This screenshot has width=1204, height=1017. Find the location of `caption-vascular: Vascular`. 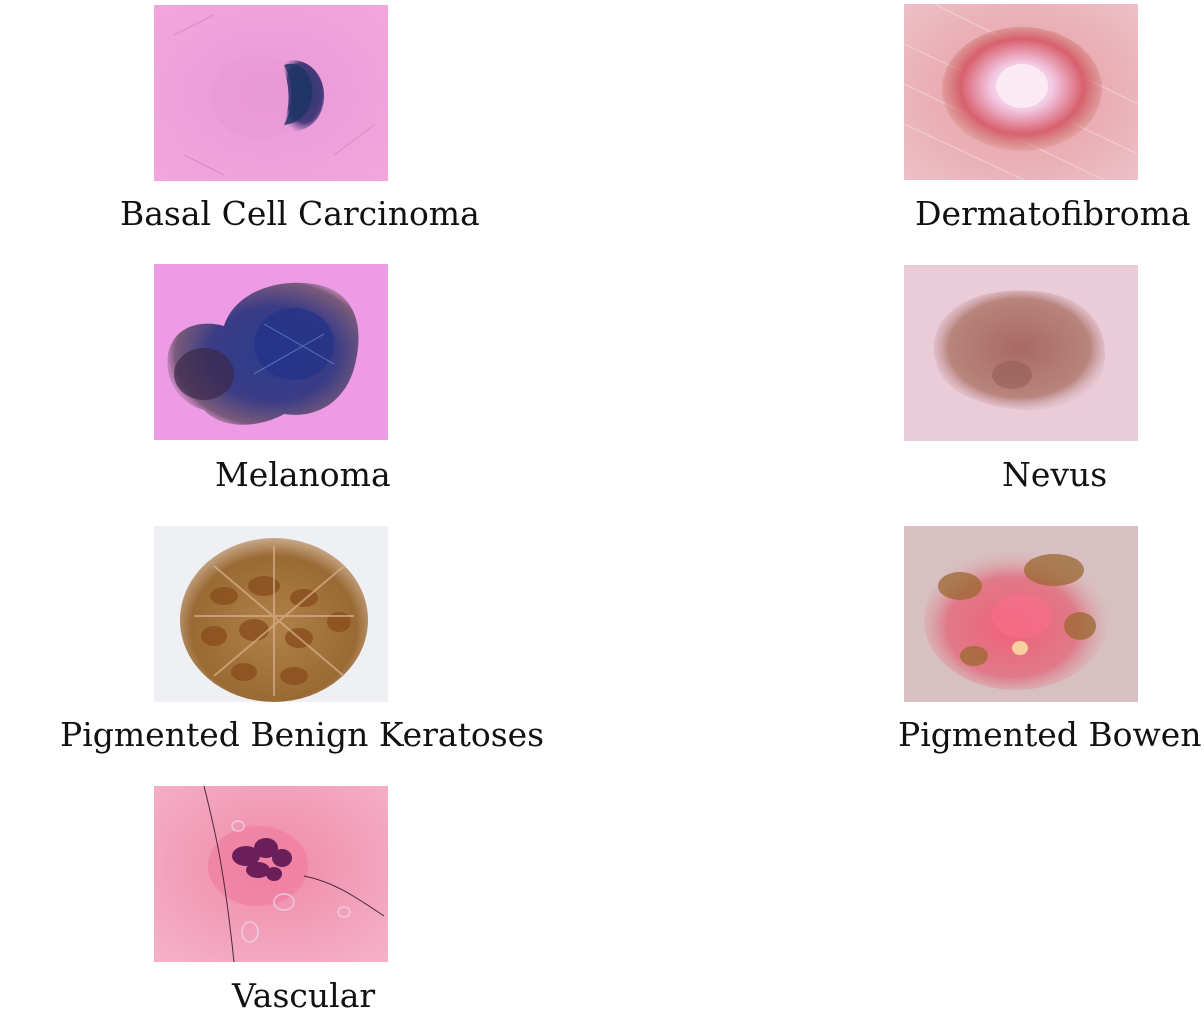

caption-vascular: Vascular is located at coordinates (304, 995).